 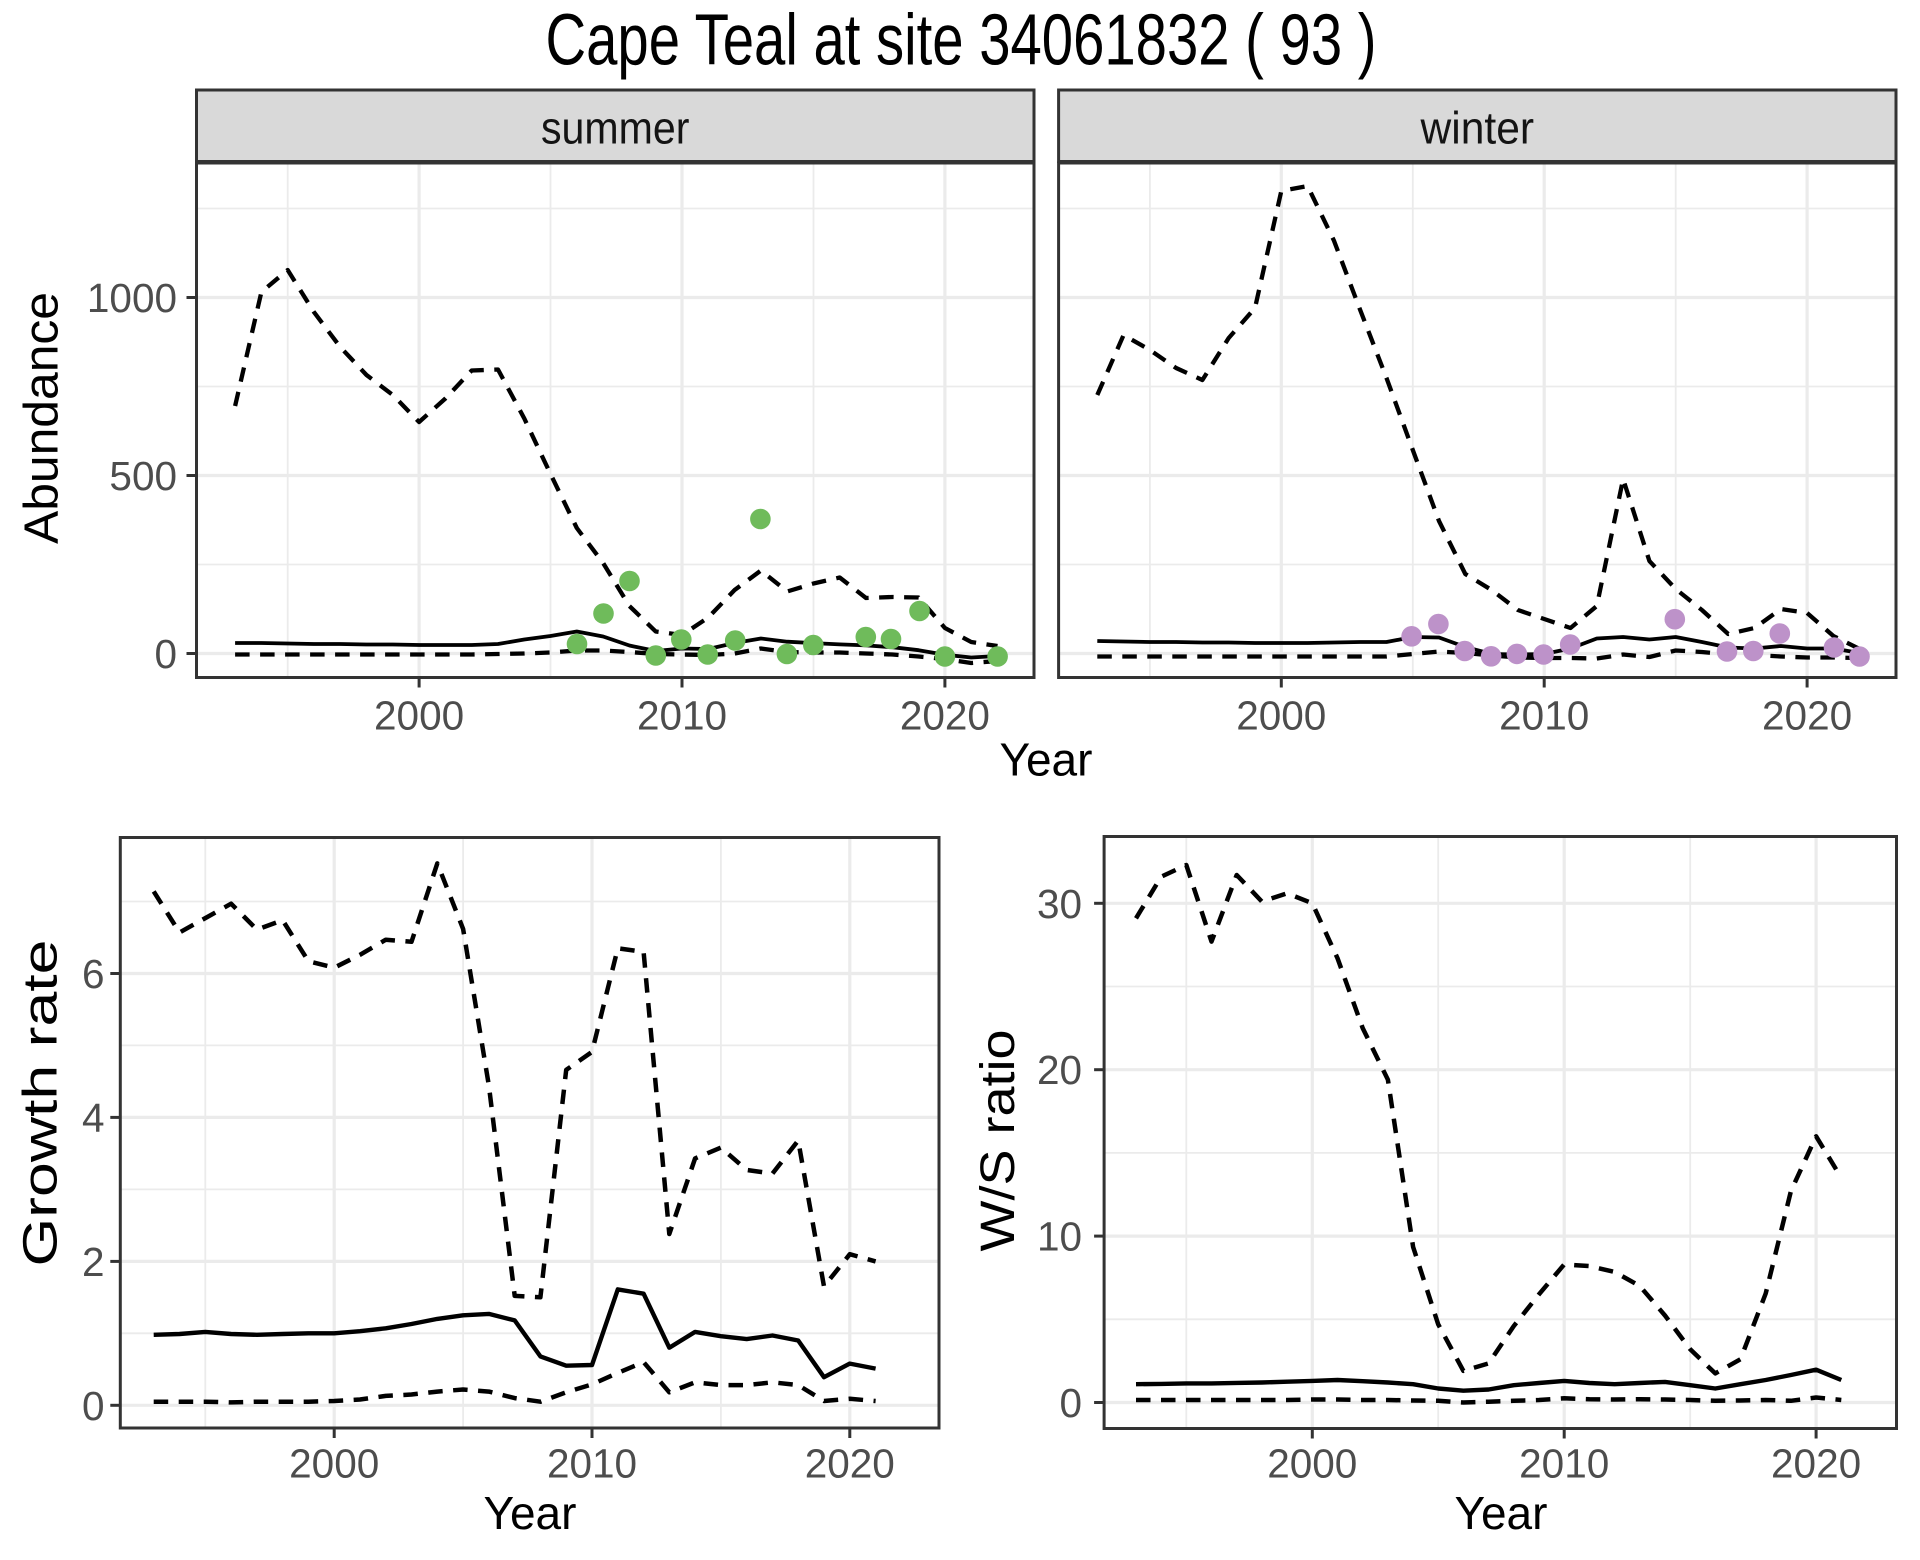 What do you see at coordinates (1059, 1237) in the screenshot?
I see `svg-text: 10` at bounding box center [1059, 1237].